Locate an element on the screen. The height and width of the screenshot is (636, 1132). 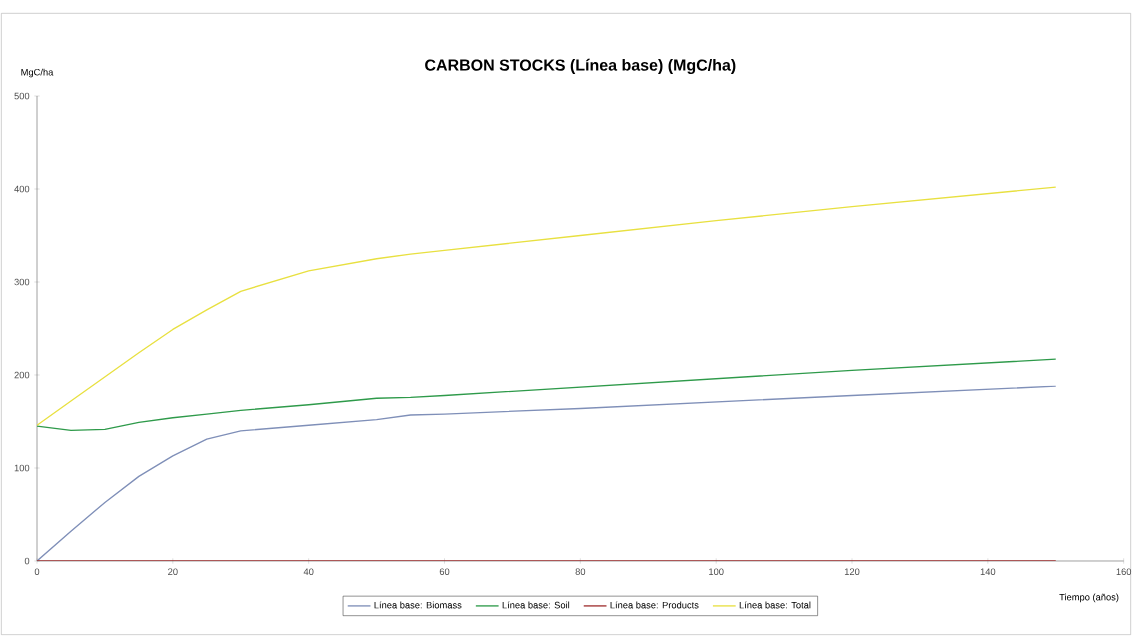
y-tick-label: 100 is located at coordinates (22, 468).